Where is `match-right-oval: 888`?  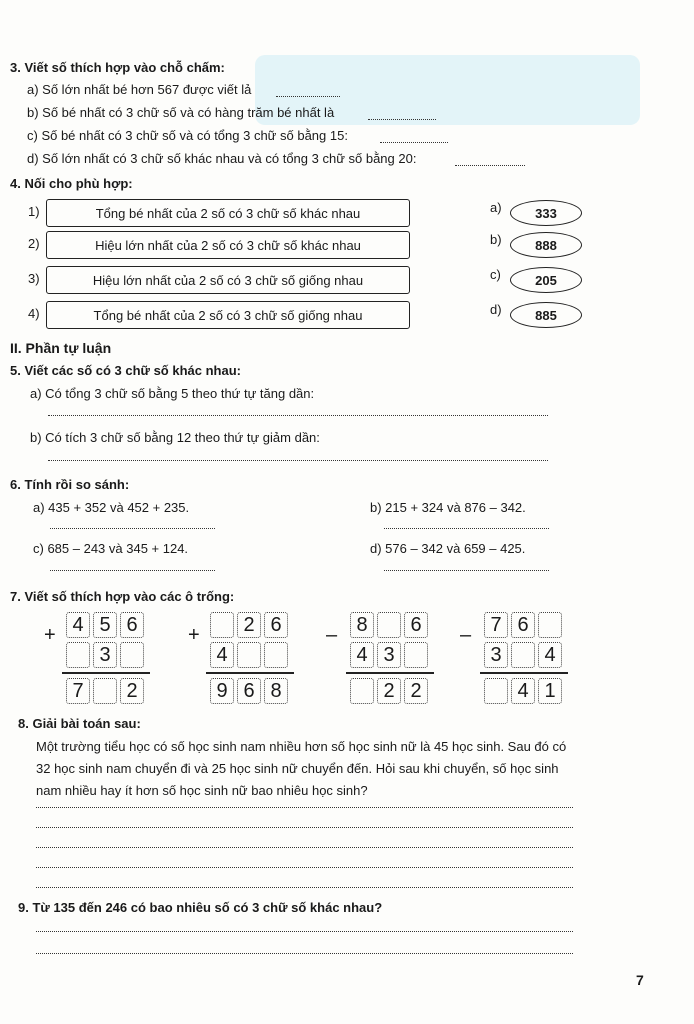 match-right-oval: 888 is located at coordinates (546, 245).